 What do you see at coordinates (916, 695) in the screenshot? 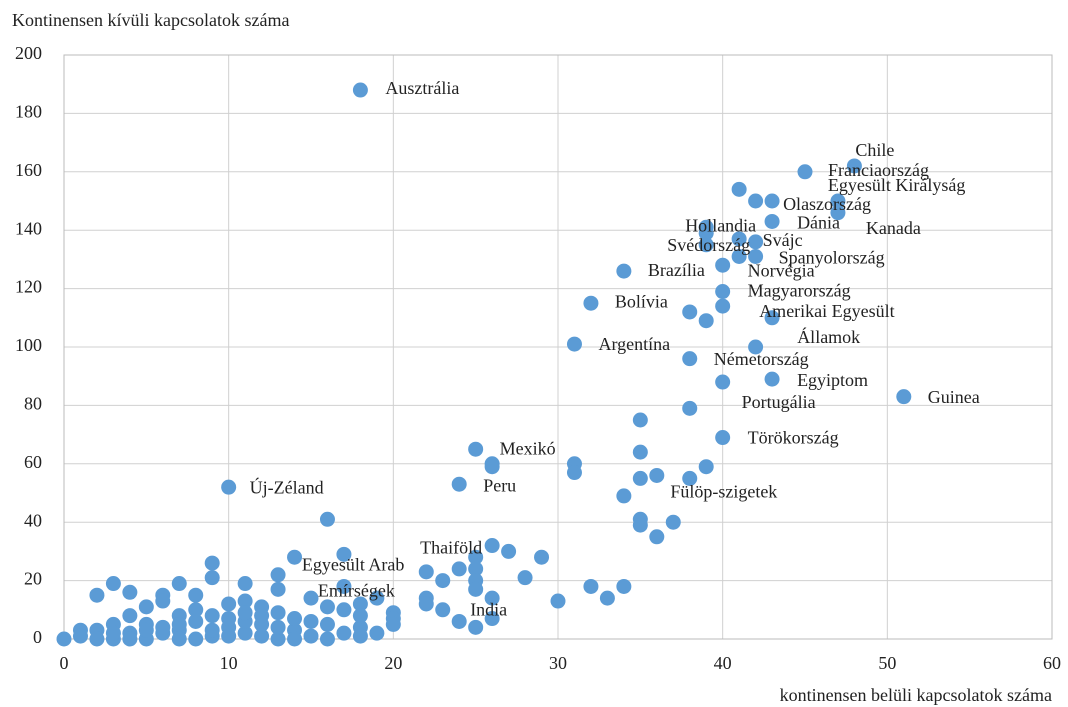
I see `x-axis-title: kontinensen belüli kapcsolatok száma` at bounding box center [916, 695].